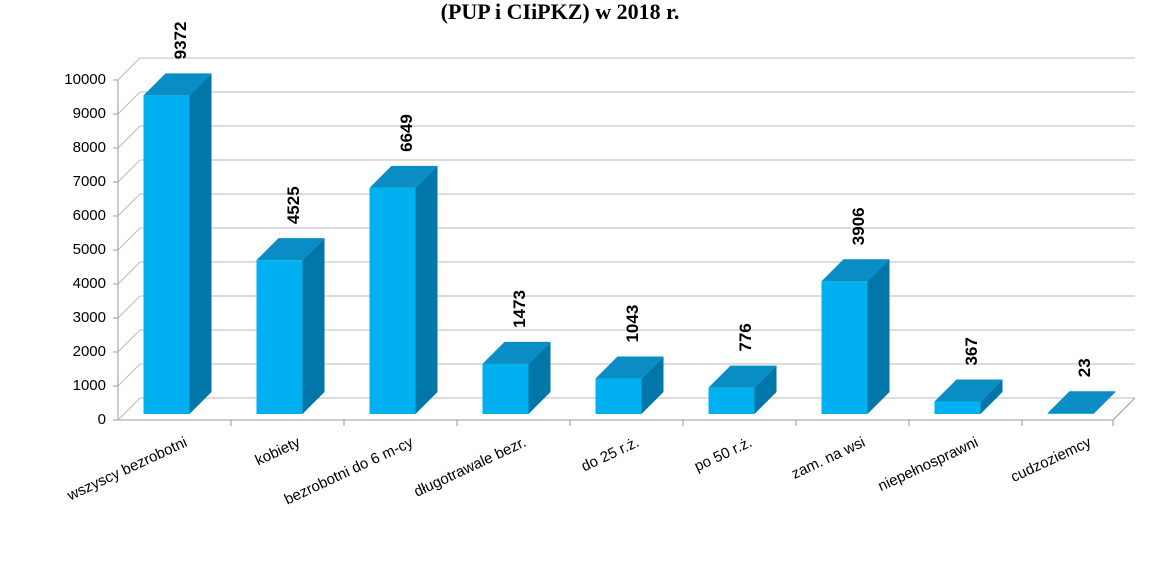 This screenshot has width=1150, height=561. I want to click on x-tick-label: niepełnosprawni, so click(927, 464).